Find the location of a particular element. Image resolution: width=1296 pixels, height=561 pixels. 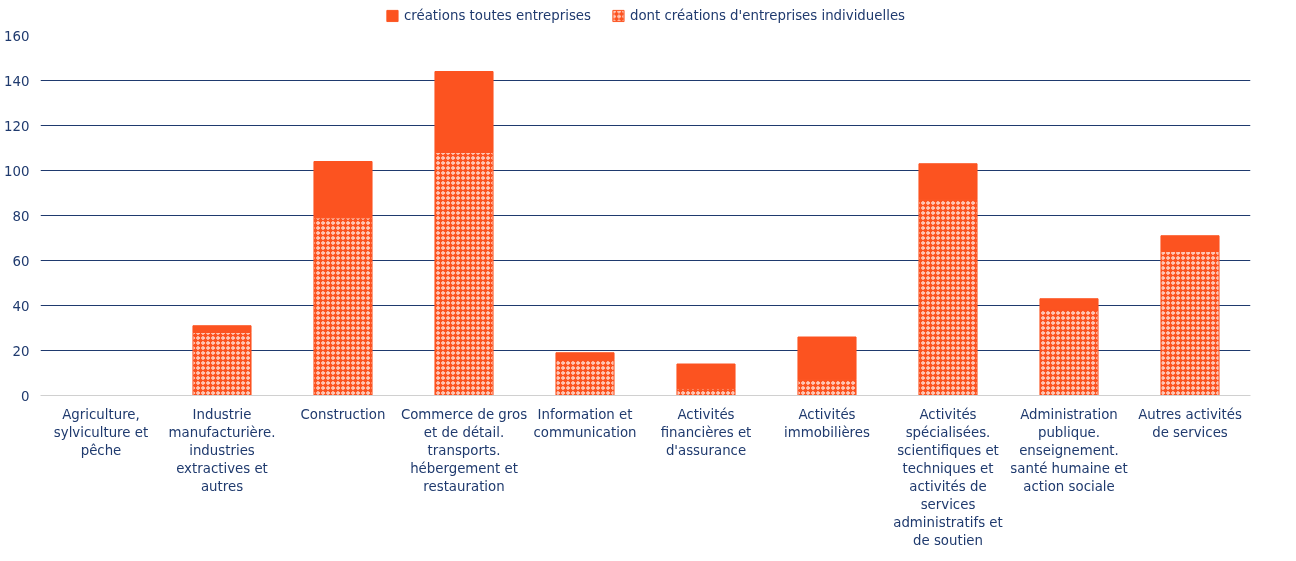

y-tick-label: 160 is located at coordinates (17, 36).